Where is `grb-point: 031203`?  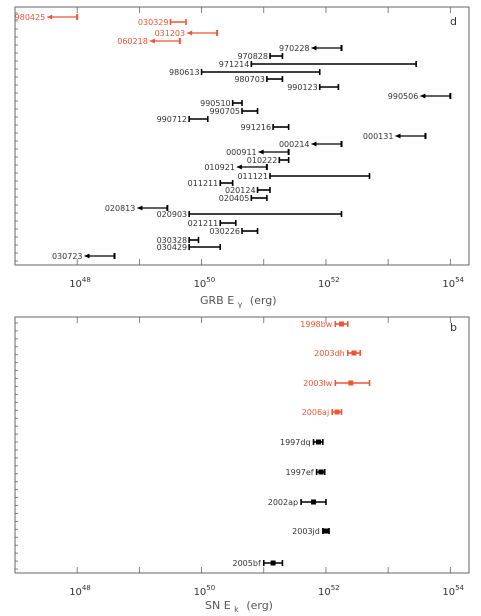
grb-point: 031203 is located at coordinates (187, 33).